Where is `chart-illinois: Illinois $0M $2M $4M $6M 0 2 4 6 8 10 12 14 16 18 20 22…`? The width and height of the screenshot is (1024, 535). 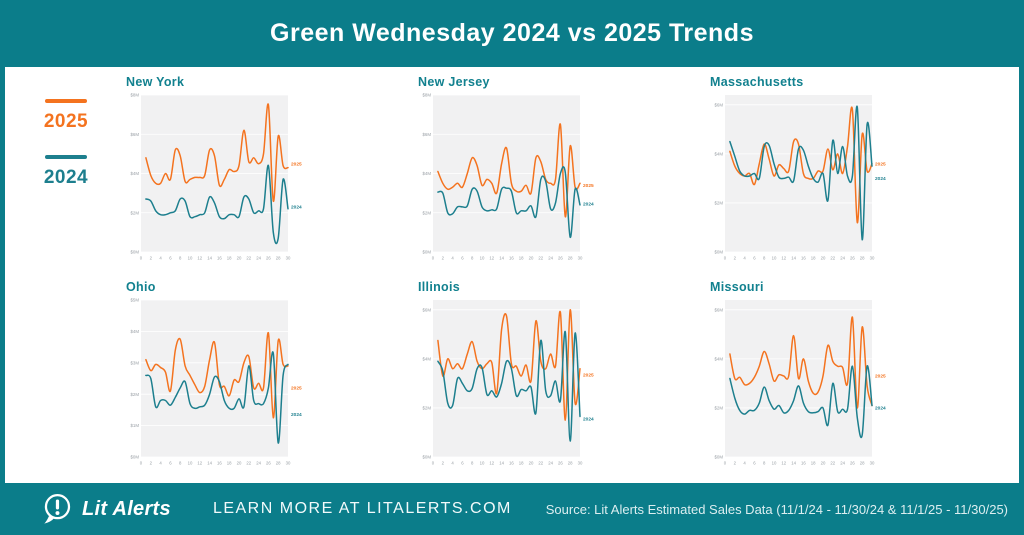 chart-illinois: Illinois $0M $2M $4M $6M 0 2 4 6 8 10 12 14 16 18 20 22… is located at coordinates (512, 374).